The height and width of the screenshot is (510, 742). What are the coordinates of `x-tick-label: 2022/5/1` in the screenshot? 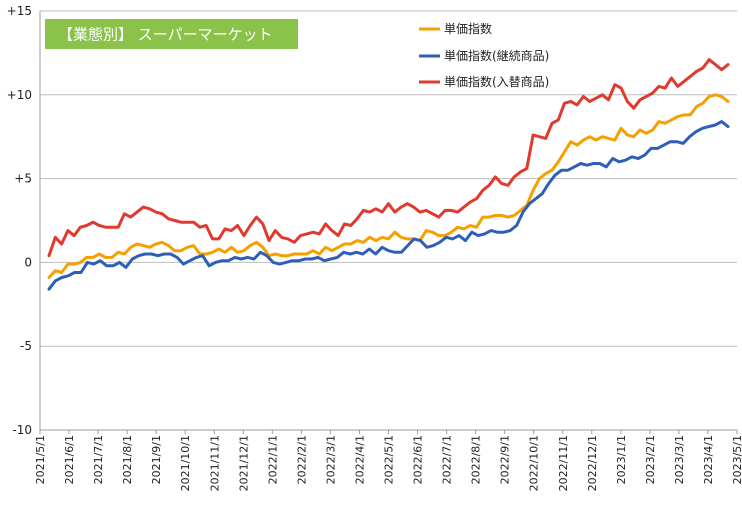 It's located at (389, 459).